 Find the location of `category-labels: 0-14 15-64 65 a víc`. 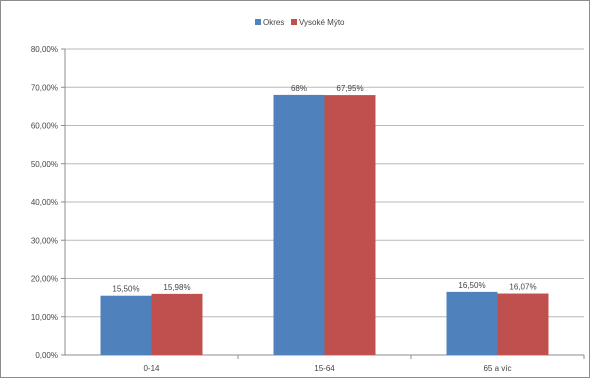

category-labels: 0-14 15-64 65 a víc is located at coordinates (327, 368).